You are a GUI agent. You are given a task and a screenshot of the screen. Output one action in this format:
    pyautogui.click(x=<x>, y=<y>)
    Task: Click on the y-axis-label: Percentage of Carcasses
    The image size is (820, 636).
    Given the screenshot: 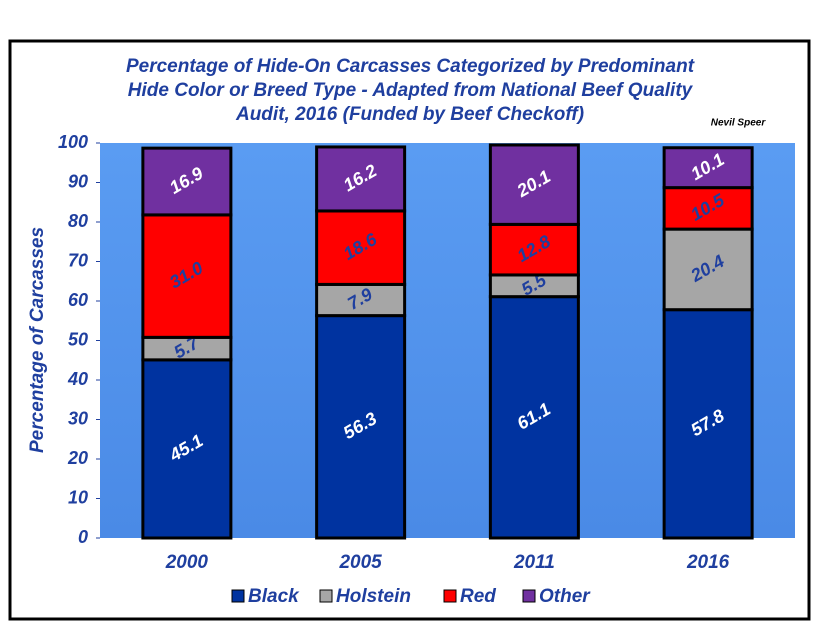 What is the action you would take?
    pyautogui.click(x=37, y=340)
    